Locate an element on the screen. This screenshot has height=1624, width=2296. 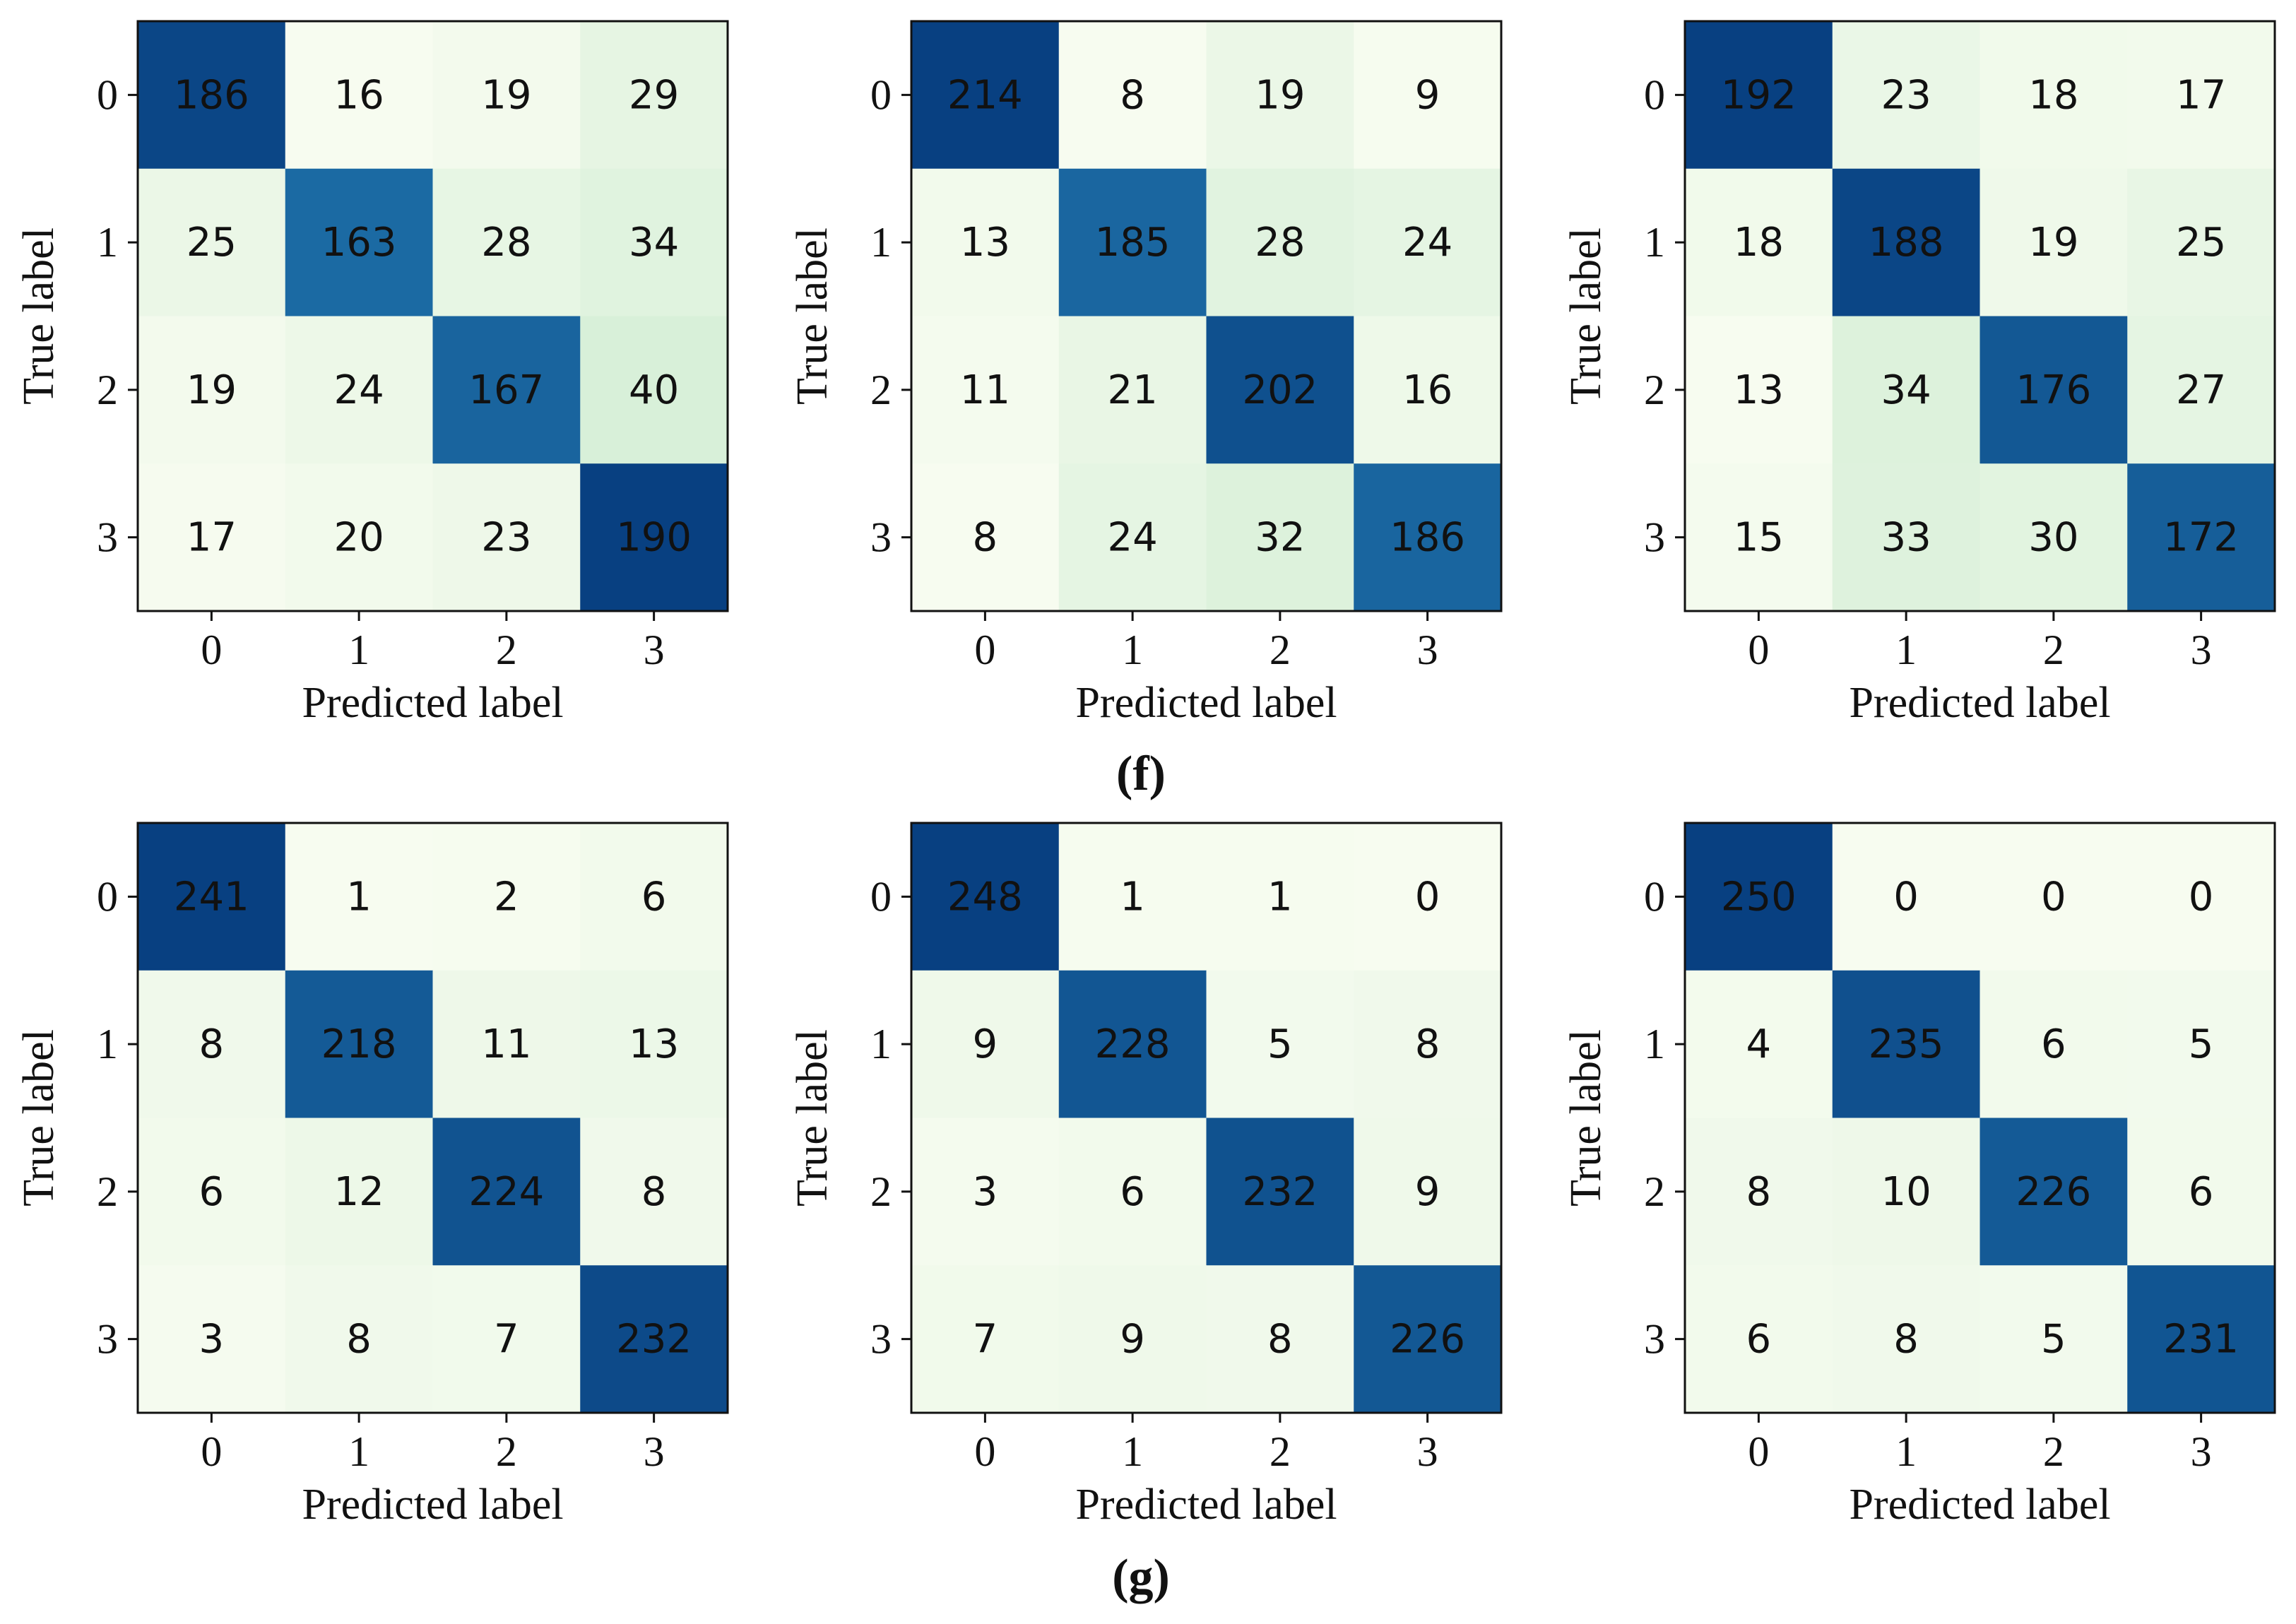
x-axis-label: Predicted label is located at coordinates (1206, 703).